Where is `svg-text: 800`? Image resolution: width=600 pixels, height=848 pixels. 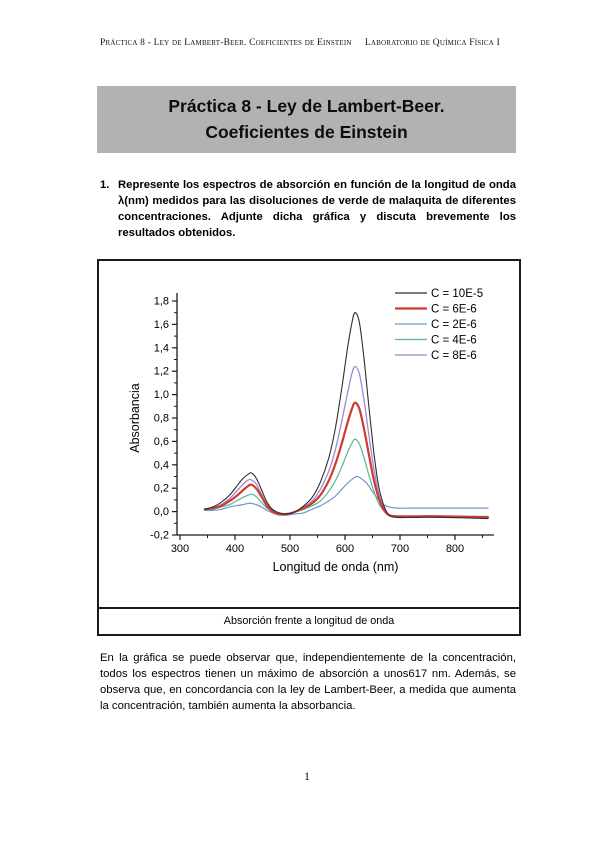
svg-text: 800 is located at coordinates (455, 549).